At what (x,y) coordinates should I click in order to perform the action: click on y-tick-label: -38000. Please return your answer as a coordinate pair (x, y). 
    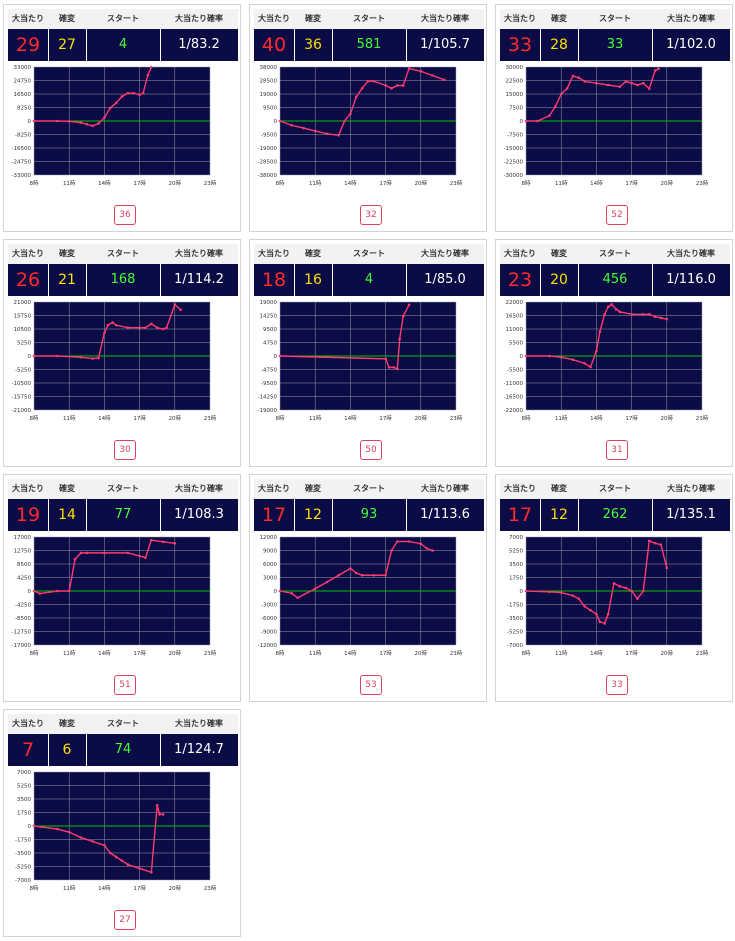
    Looking at the image, I should click on (268, 176).